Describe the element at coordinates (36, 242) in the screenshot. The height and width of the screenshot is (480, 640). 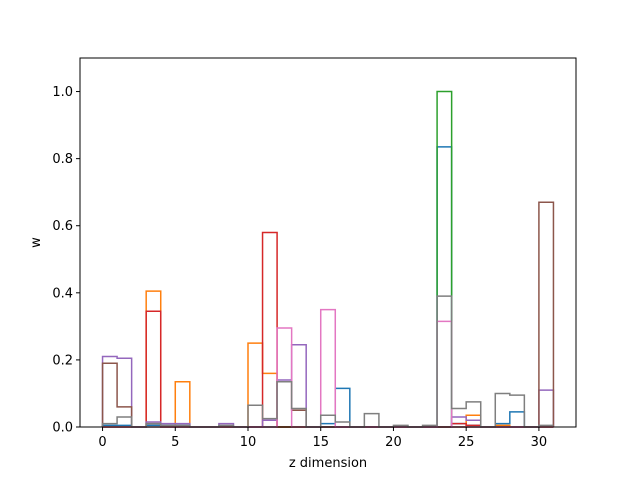
I see `y-axis-label: w` at that location.